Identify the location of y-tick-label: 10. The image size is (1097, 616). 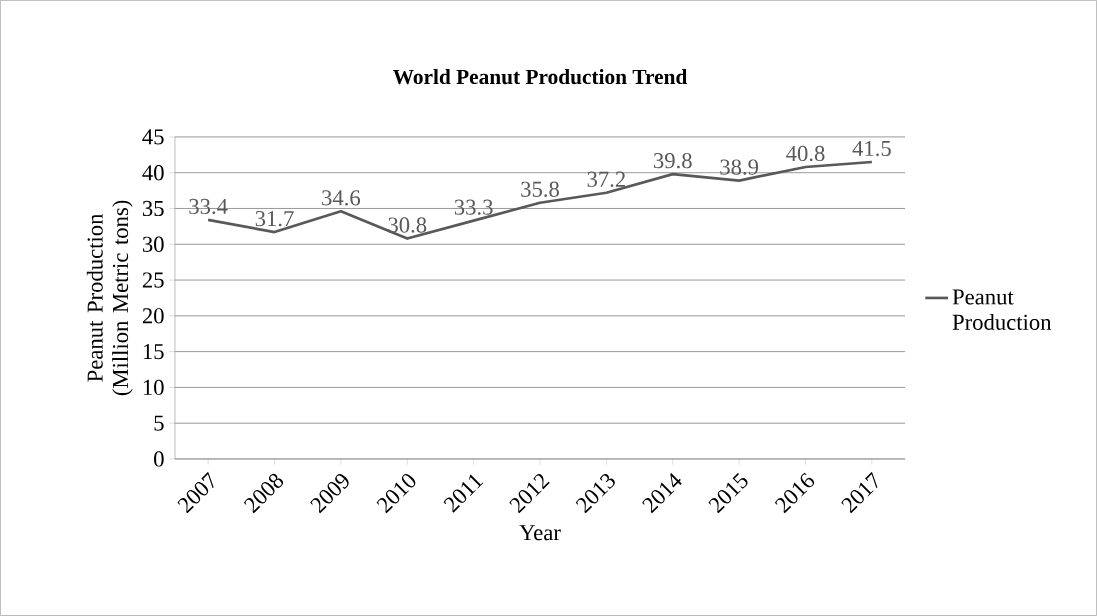
(153, 387).